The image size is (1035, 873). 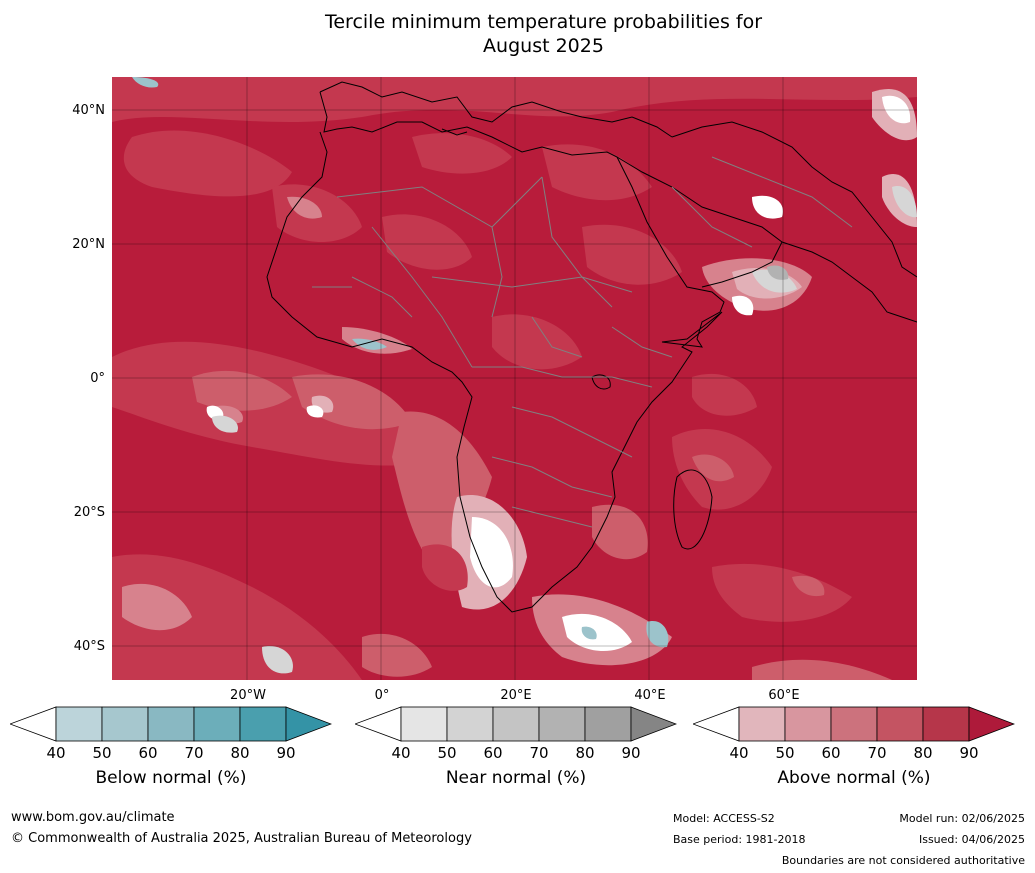 I want to click on lon-label-20e: 20°E, so click(x=516, y=695).